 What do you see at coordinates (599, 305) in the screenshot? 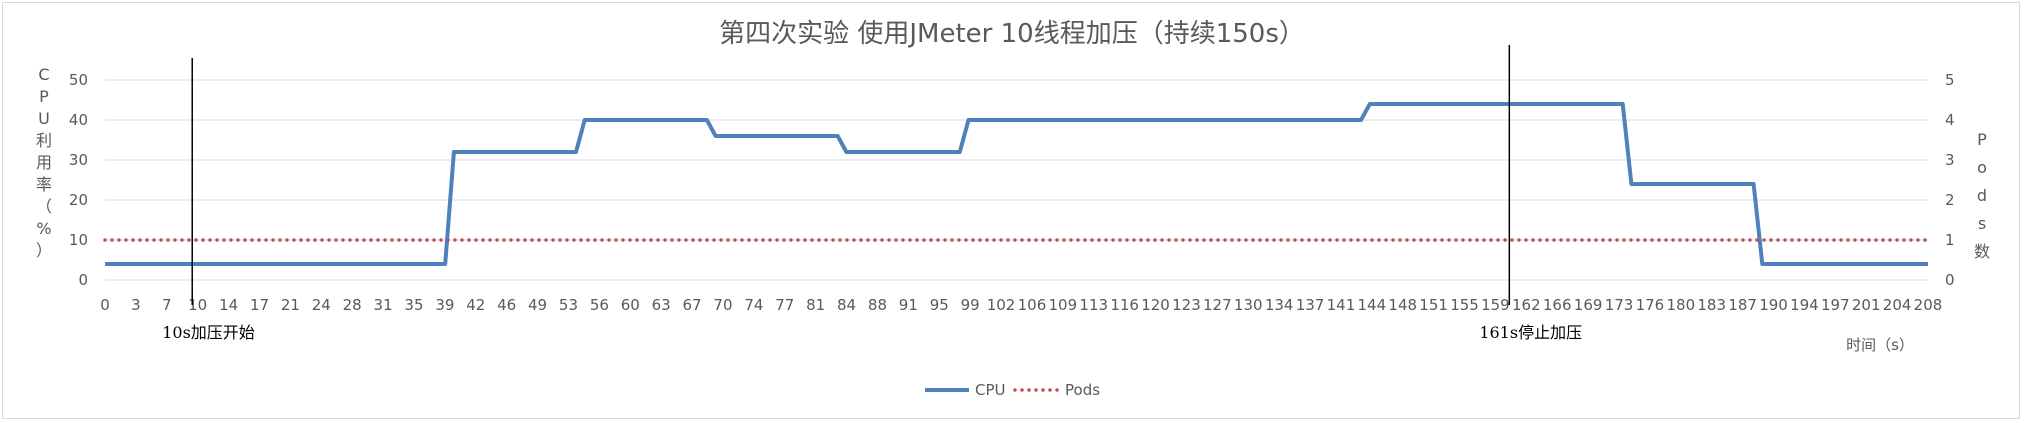
I see `x-tick-label: 56` at bounding box center [599, 305].